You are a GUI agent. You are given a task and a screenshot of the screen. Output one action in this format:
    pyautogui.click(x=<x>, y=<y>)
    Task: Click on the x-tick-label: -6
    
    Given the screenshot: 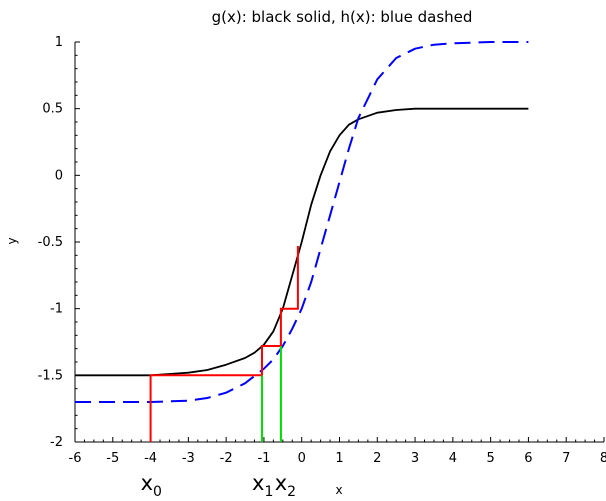 What is the action you would take?
    pyautogui.click(x=75, y=458)
    